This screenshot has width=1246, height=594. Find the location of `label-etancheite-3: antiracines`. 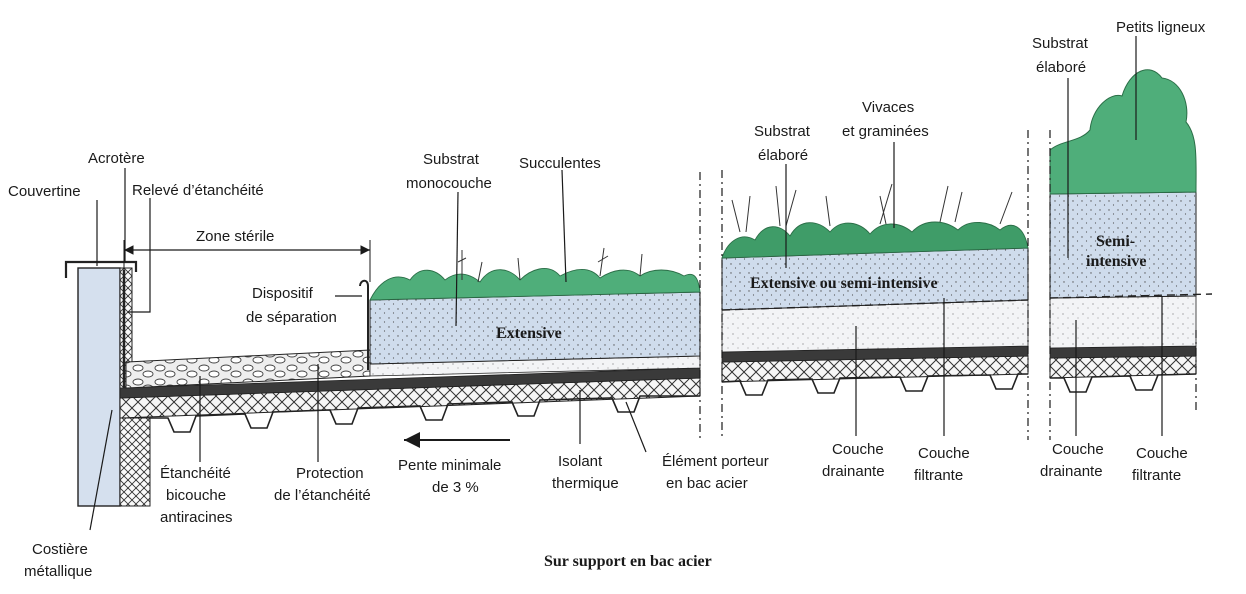

label-etancheite-3: antiracines is located at coordinates (196, 517).